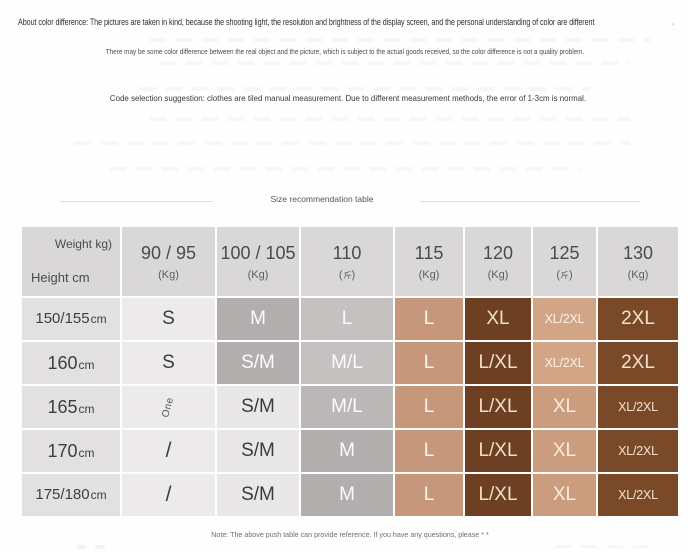 The image size is (688, 552). I want to click on weight-column-header: 110 (), so click(347, 261).